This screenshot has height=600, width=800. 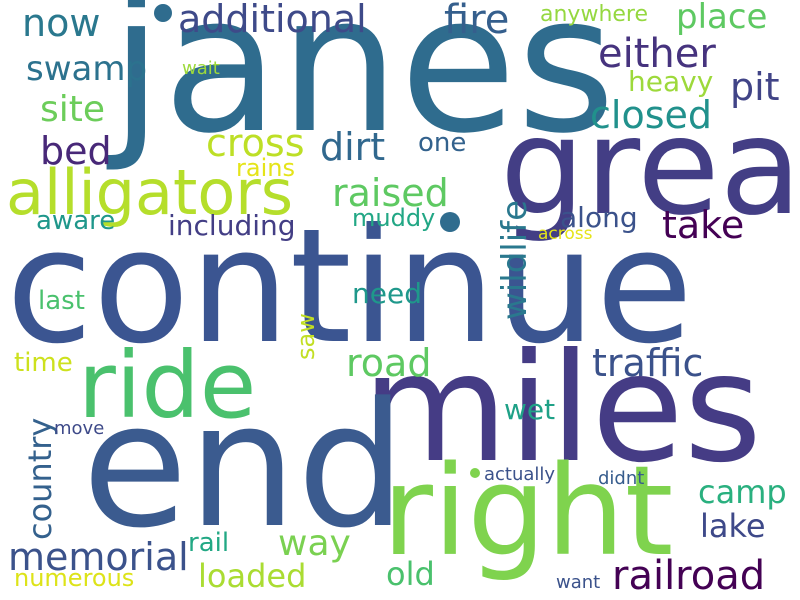 What do you see at coordinates (255, 143) in the screenshot?
I see `cloud-word: cross` at bounding box center [255, 143].